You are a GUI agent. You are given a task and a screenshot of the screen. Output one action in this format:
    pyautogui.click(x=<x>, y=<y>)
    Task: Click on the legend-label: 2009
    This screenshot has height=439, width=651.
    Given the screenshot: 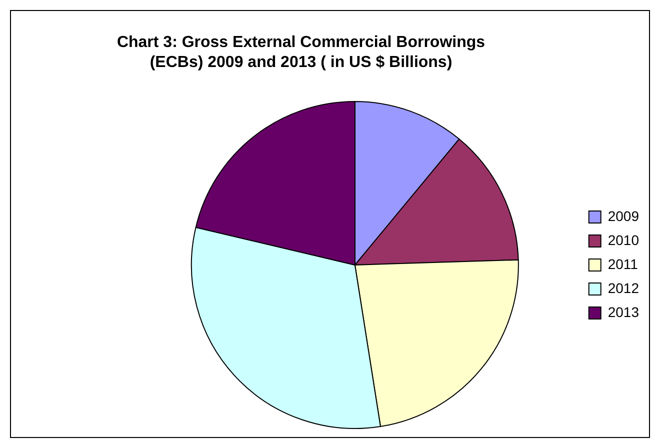 What is the action you would take?
    pyautogui.click(x=624, y=216)
    